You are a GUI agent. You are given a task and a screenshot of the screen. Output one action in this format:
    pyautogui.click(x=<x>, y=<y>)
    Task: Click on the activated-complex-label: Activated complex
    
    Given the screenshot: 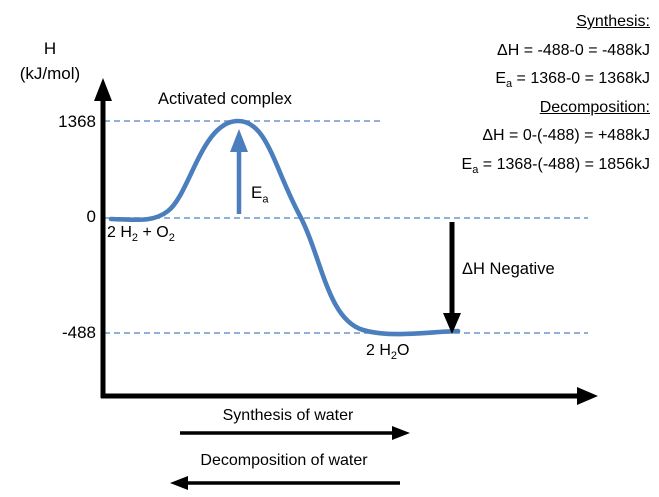 What is the action you would take?
    pyautogui.click(x=225, y=99)
    